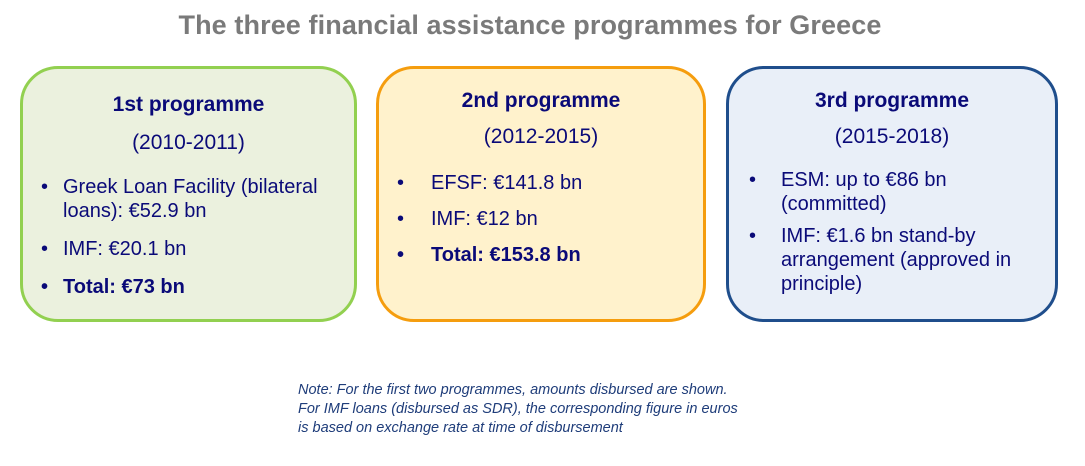 This screenshot has height=466, width=1085. I want to click on programme-name: 3rd programme, so click(892, 100).